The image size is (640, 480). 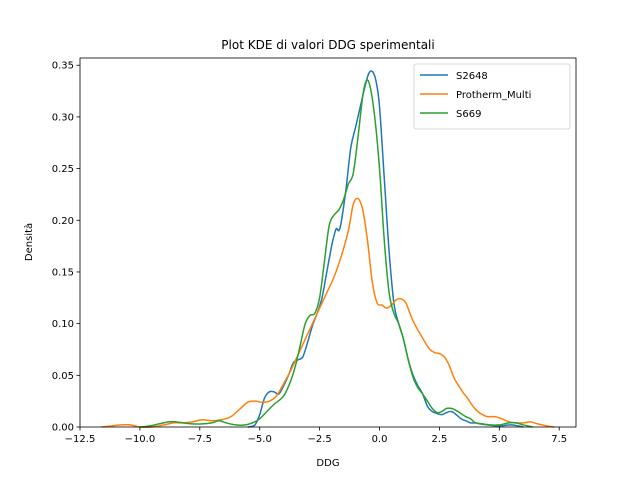 I want to click on y-tick-label: 0.25, so click(x=63, y=169).